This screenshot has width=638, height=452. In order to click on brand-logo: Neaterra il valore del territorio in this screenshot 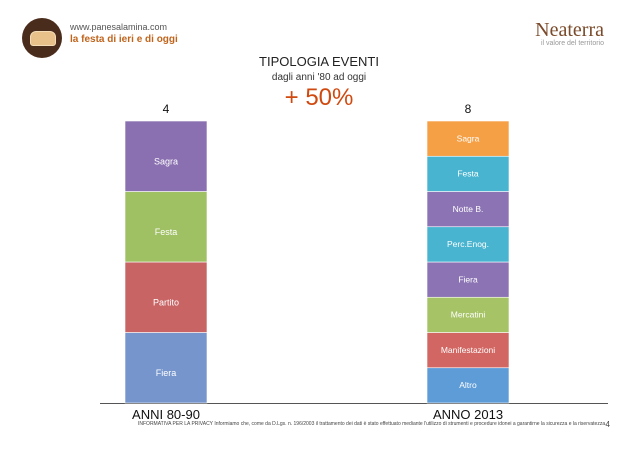, I will do `click(569, 33)`.